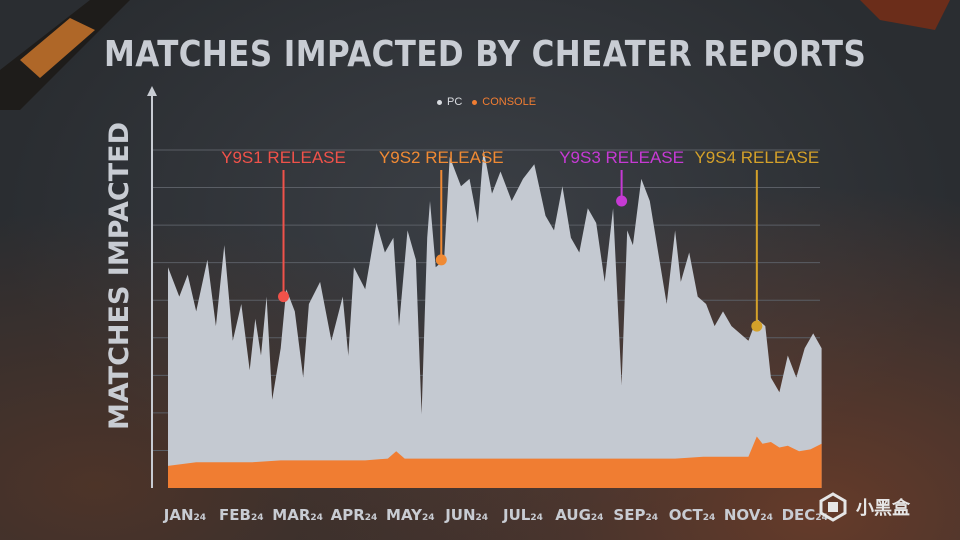 The height and width of the screenshot is (540, 960). I want to click on legend: PC CONSOLE, so click(486, 102).